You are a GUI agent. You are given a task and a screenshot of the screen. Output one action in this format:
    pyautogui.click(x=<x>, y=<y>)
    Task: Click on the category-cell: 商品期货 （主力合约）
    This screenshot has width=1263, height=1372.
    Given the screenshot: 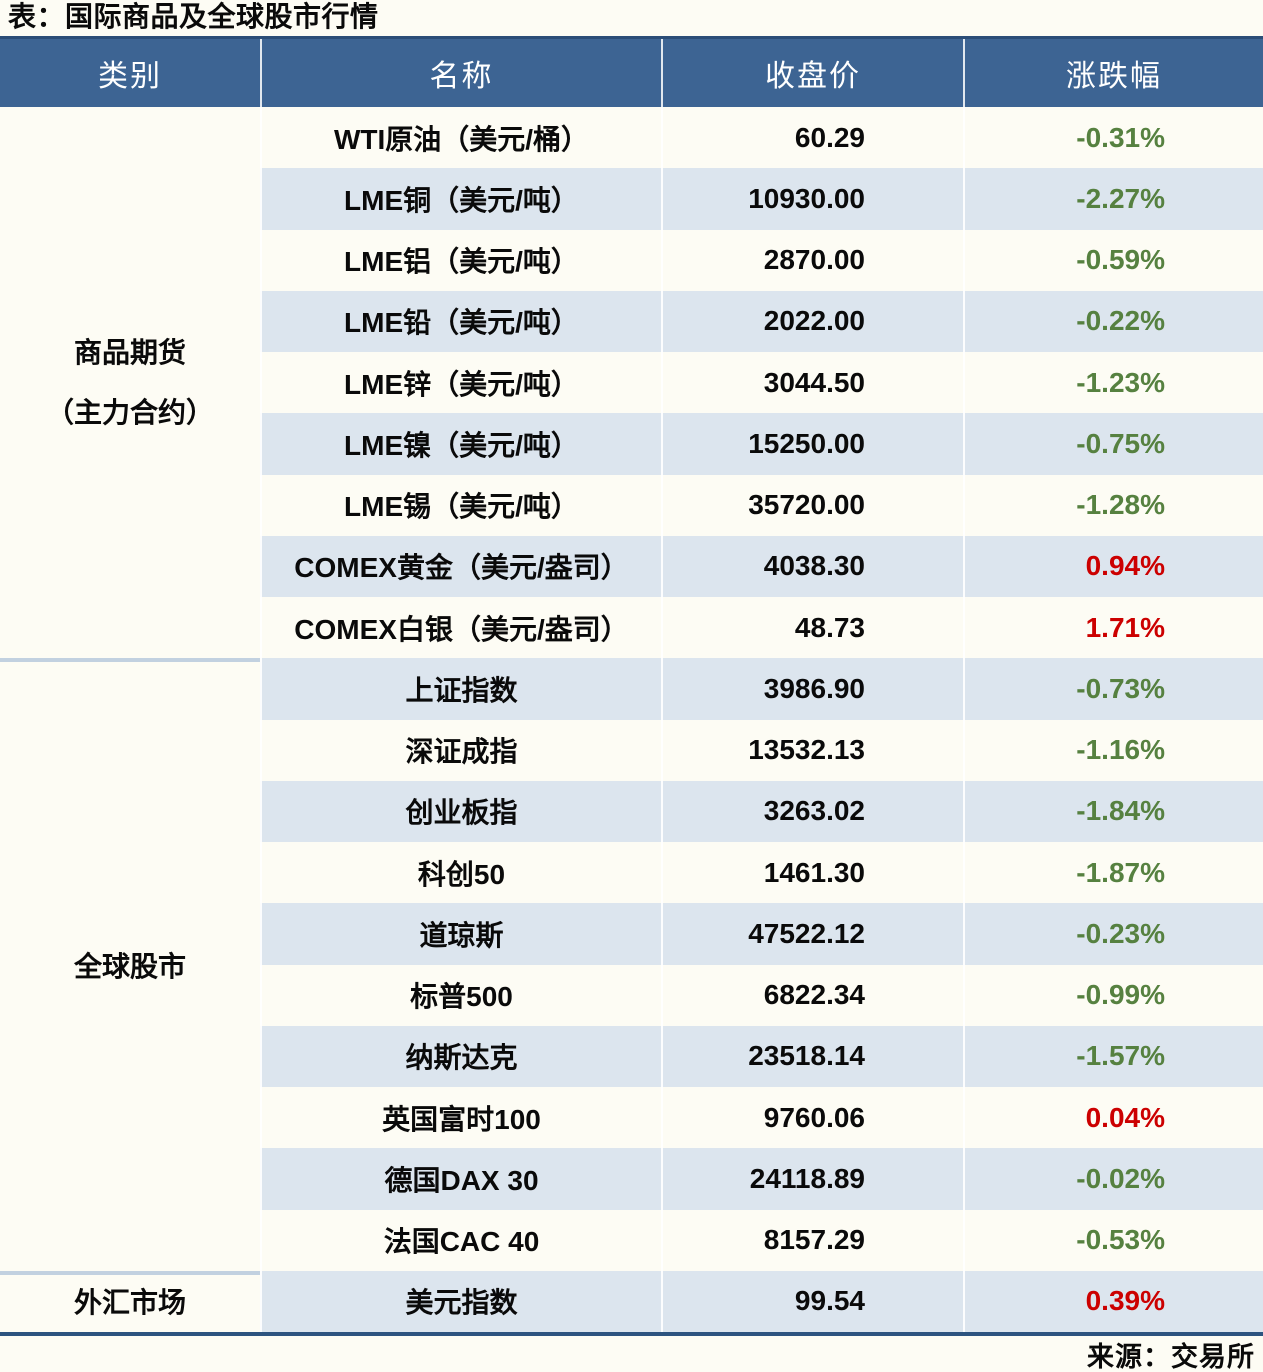 What is the action you would take?
    pyautogui.click(x=130, y=382)
    